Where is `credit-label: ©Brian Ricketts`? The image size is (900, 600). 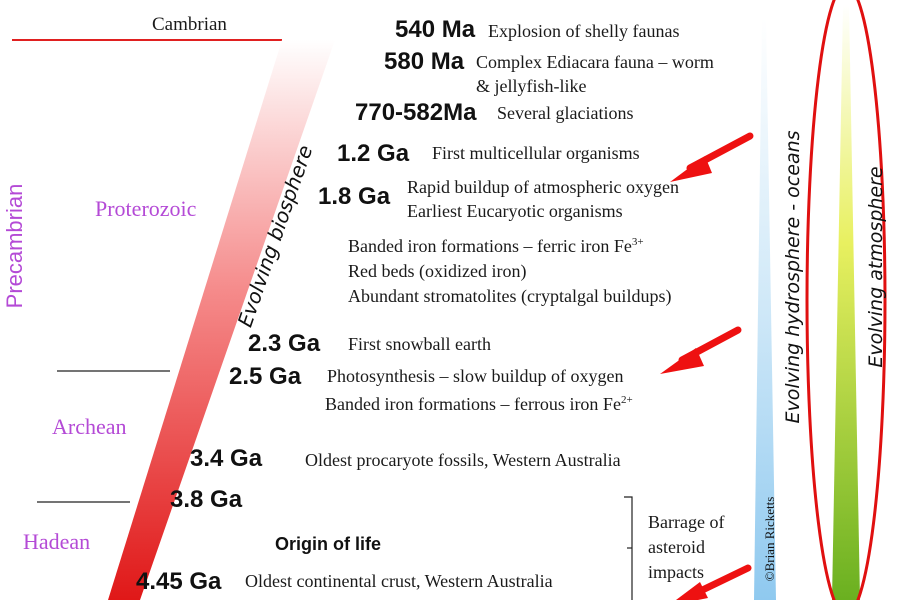 credit-label: ©Brian Ricketts is located at coordinates (769, 539).